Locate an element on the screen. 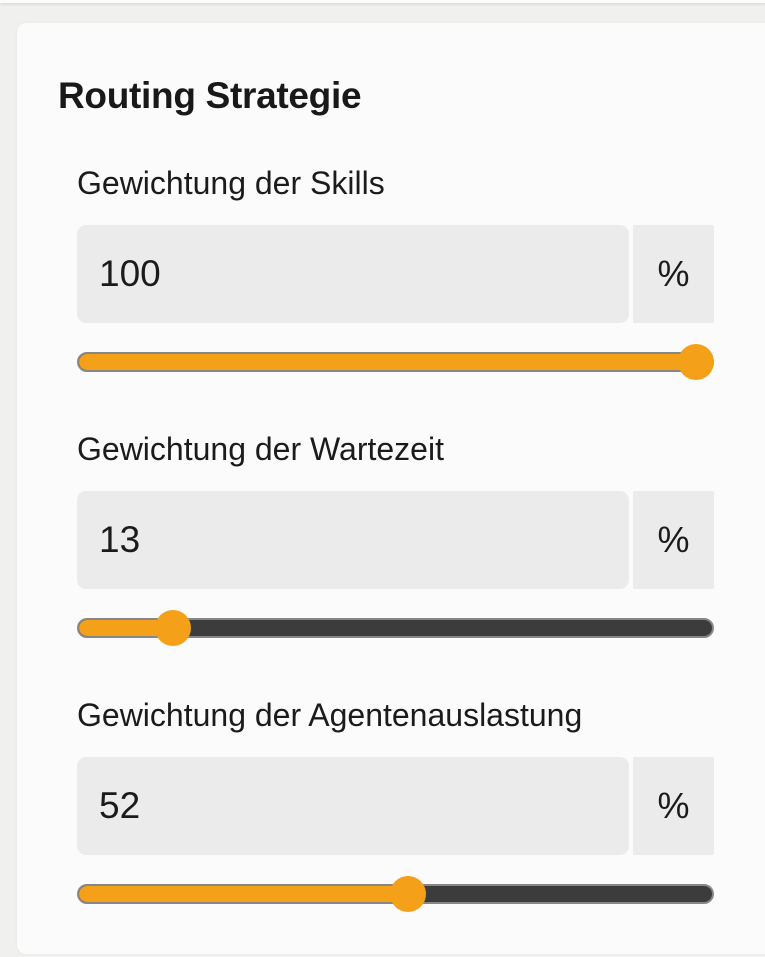 The image size is (765, 957). skills-unit-suffix: % is located at coordinates (673, 274).